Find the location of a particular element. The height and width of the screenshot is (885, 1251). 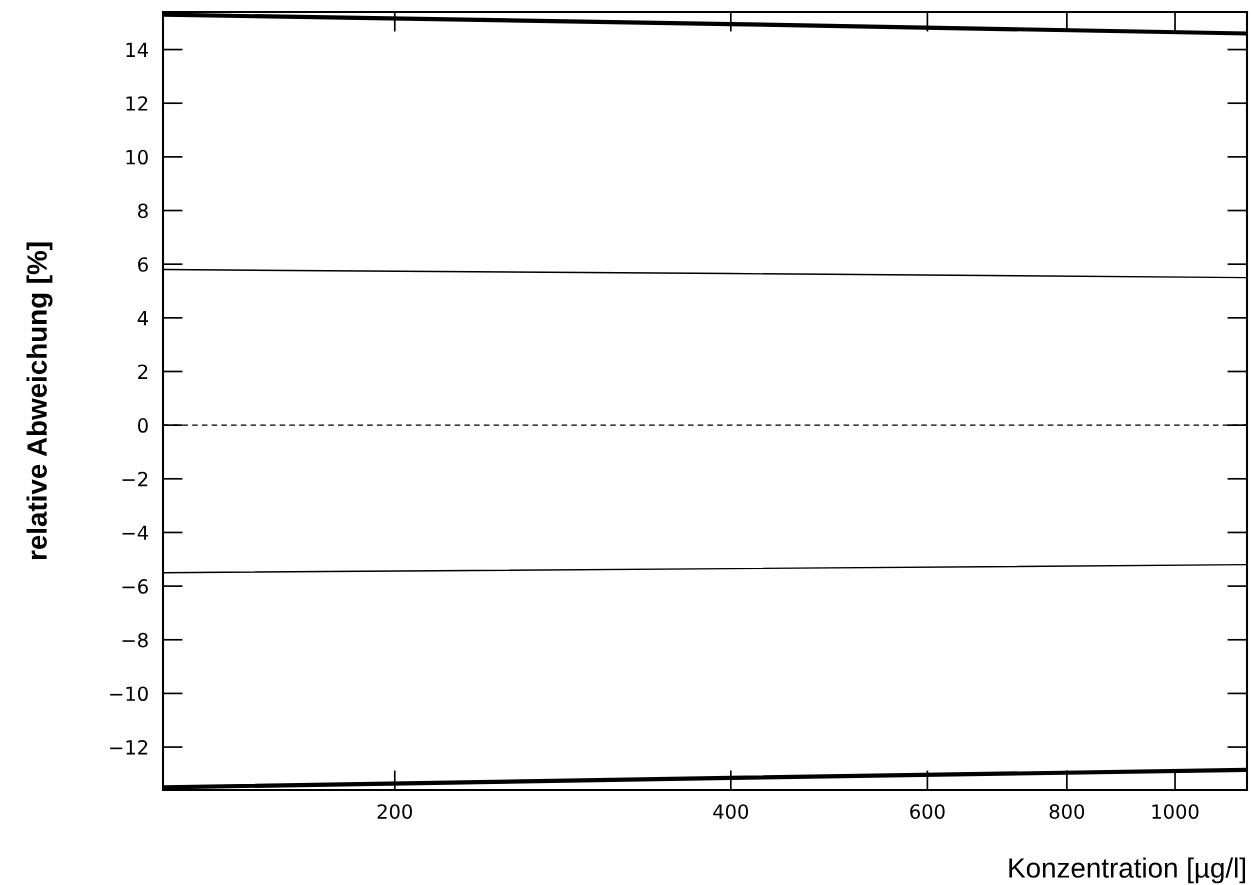

y-tick-label: 8 is located at coordinates (143, 211).